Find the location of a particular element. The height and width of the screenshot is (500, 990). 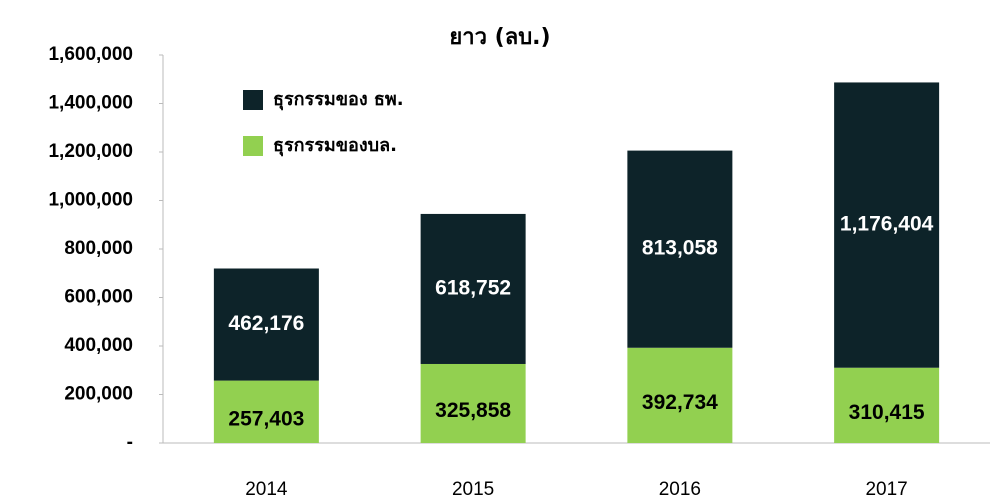

y-tick-label: 1,400,000 is located at coordinates (90, 103).